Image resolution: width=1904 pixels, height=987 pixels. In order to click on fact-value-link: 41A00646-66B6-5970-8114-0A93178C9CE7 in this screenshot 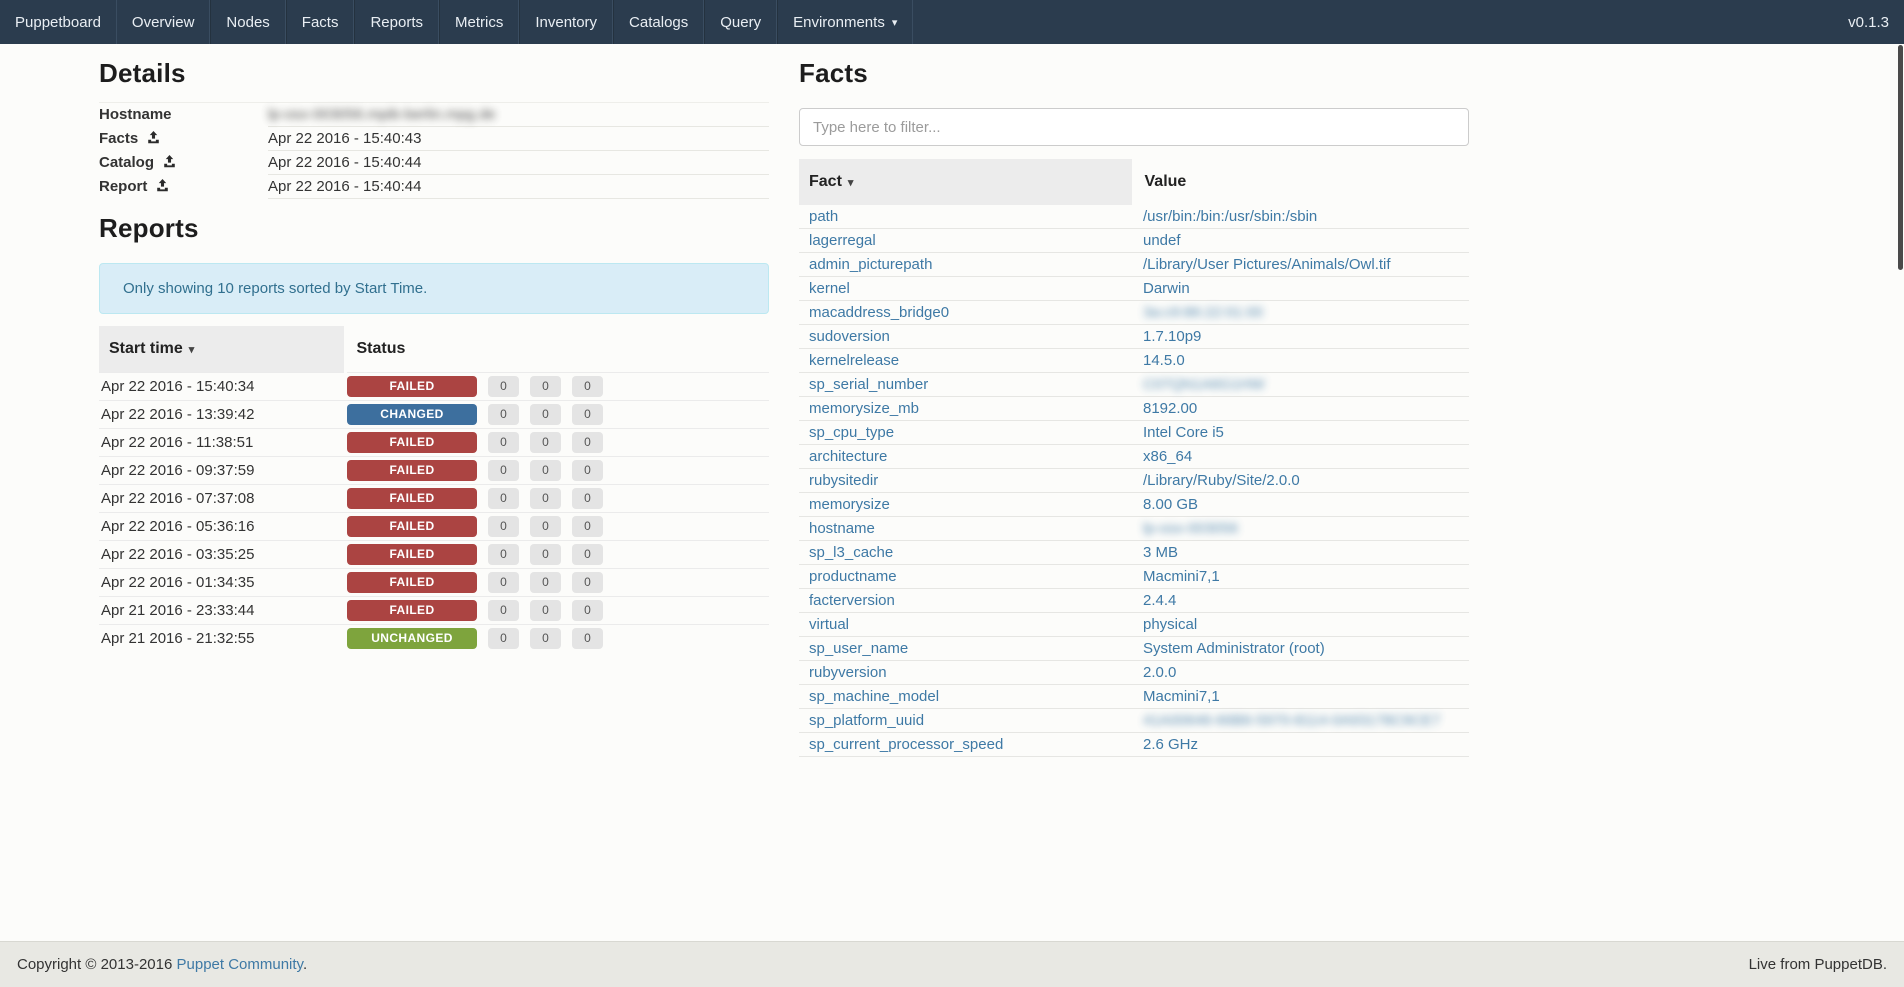, I will do `click(1292, 720)`.